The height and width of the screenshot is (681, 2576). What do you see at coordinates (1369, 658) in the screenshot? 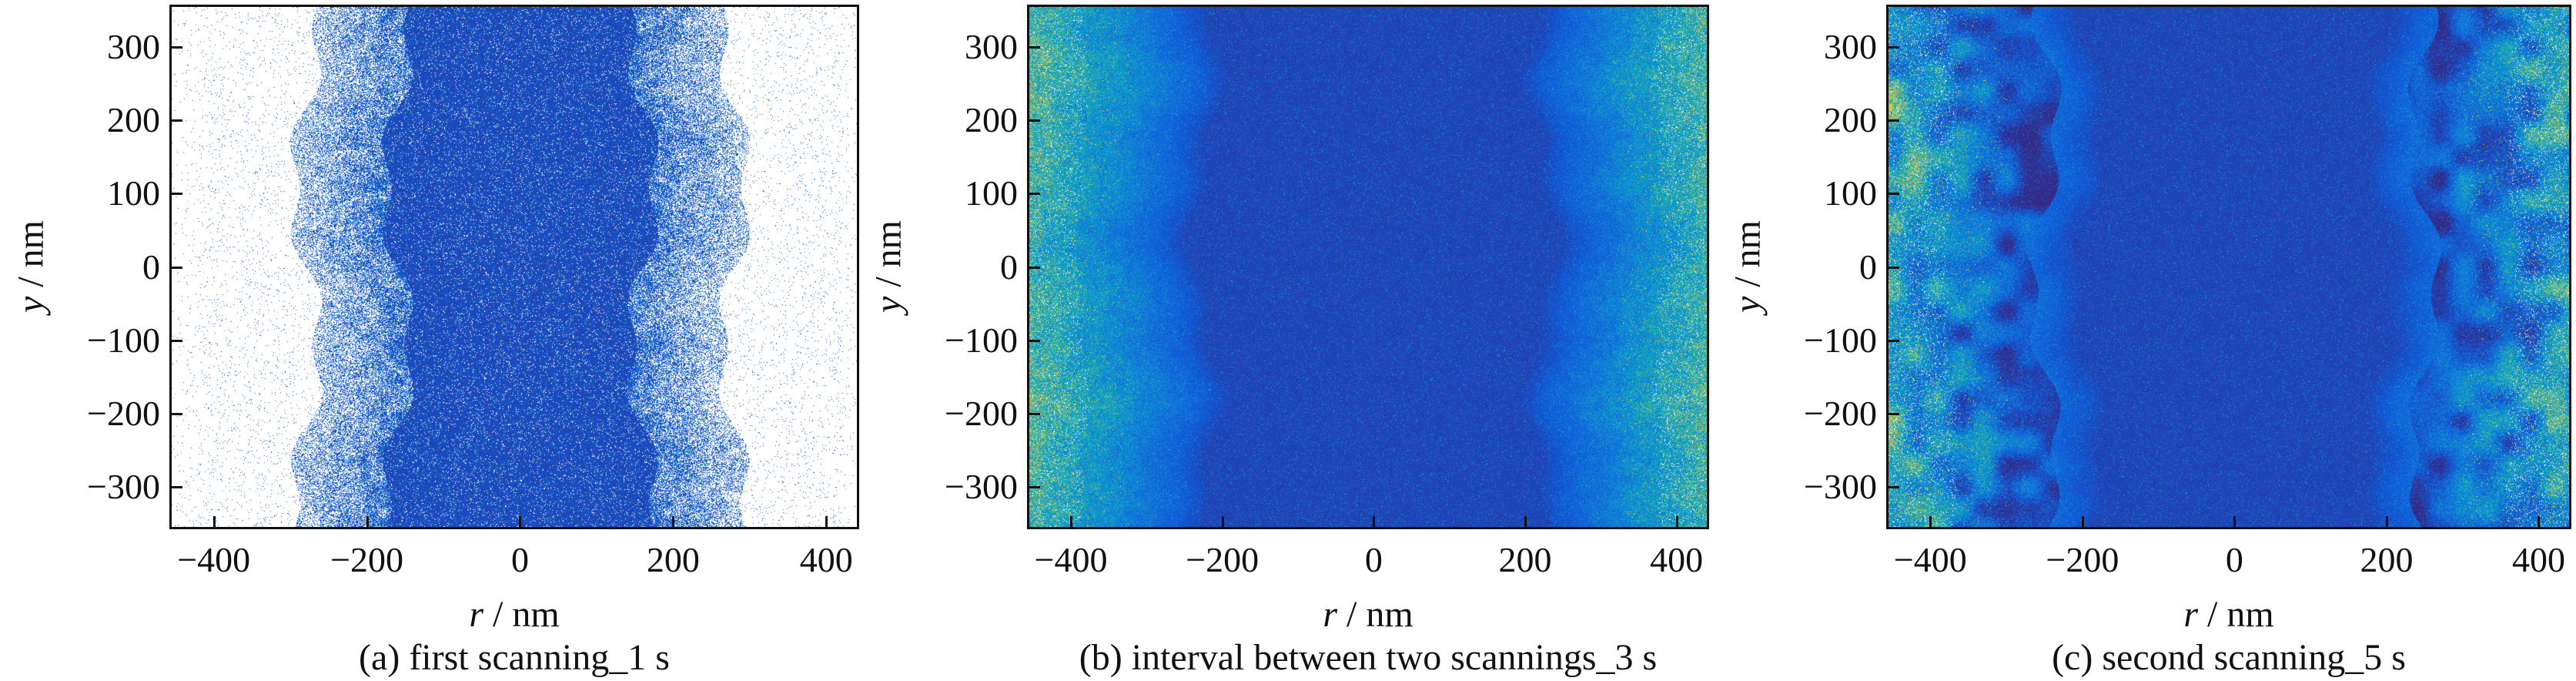
I see `panel-caption: (b) interval between two scannings_3 s` at bounding box center [1369, 658].